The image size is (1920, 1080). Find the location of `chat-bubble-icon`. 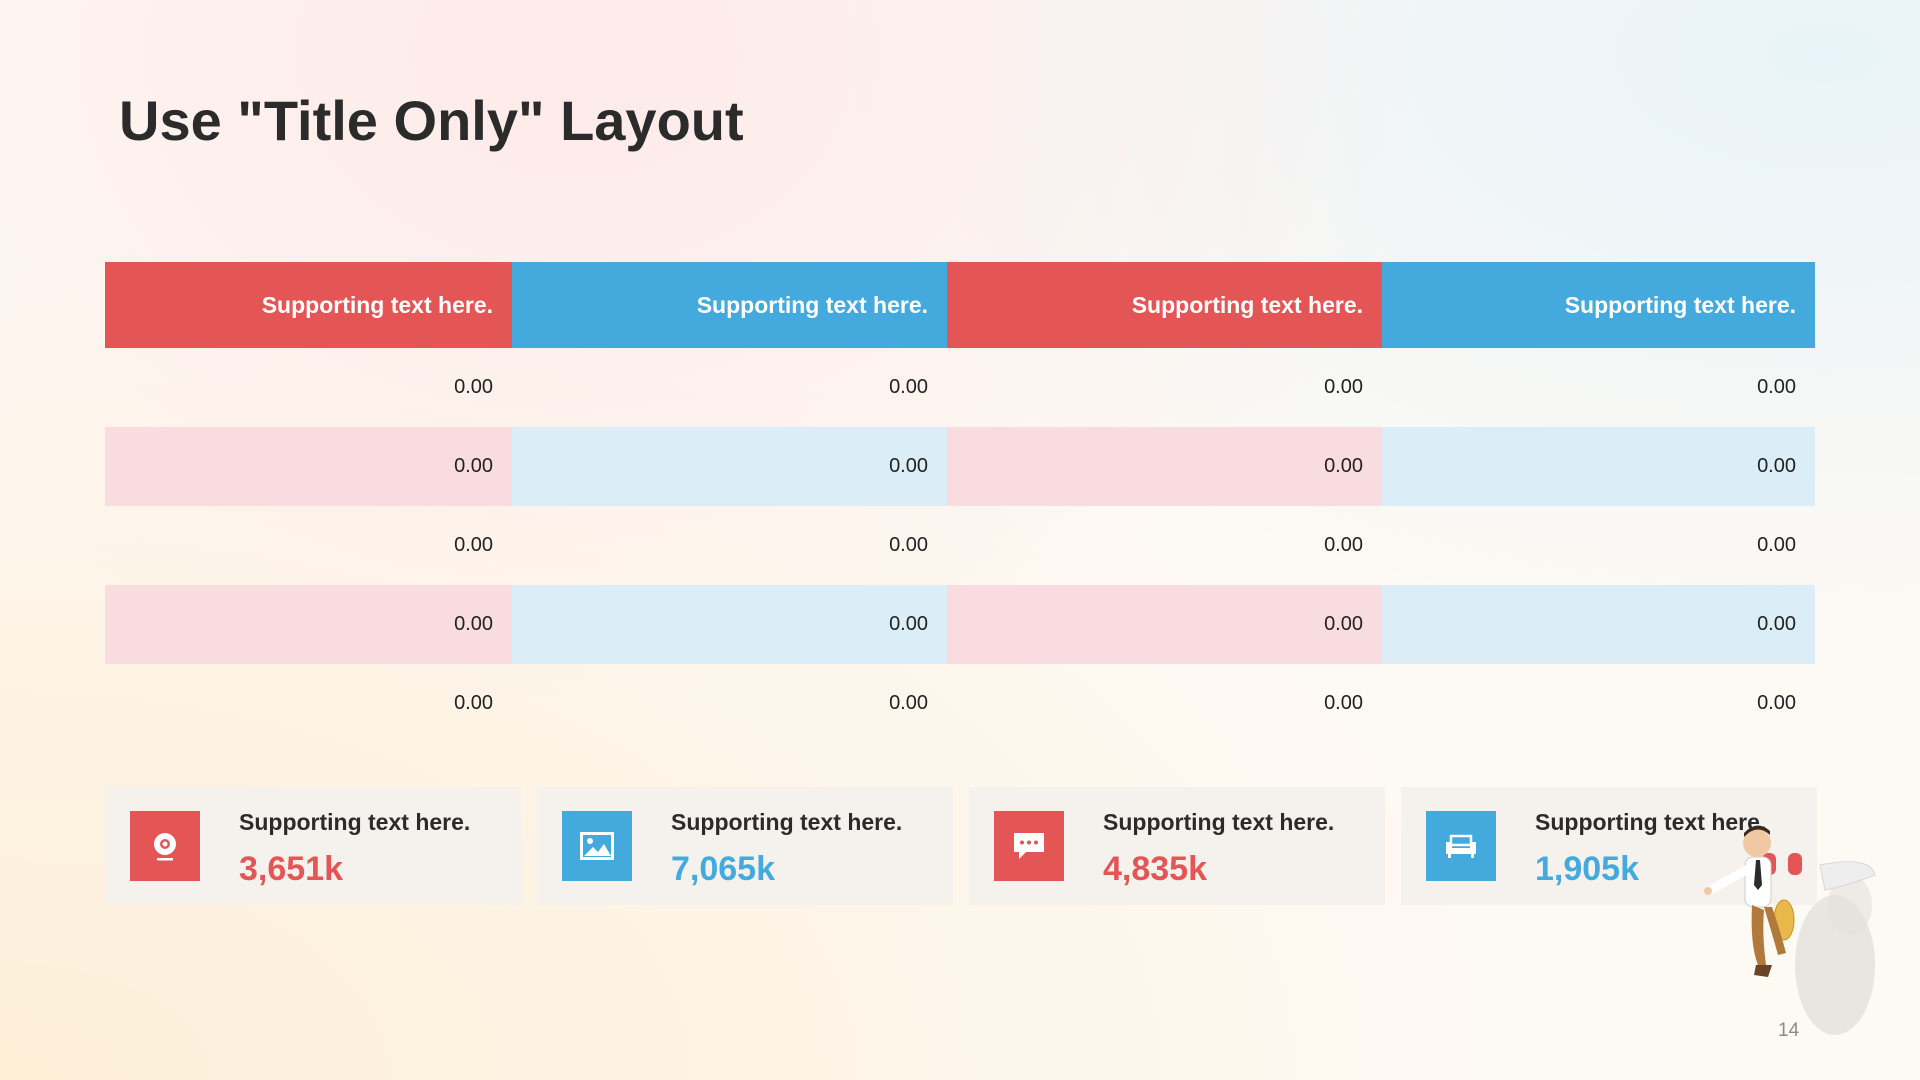

chat-bubble-icon is located at coordinates (1029, 846).